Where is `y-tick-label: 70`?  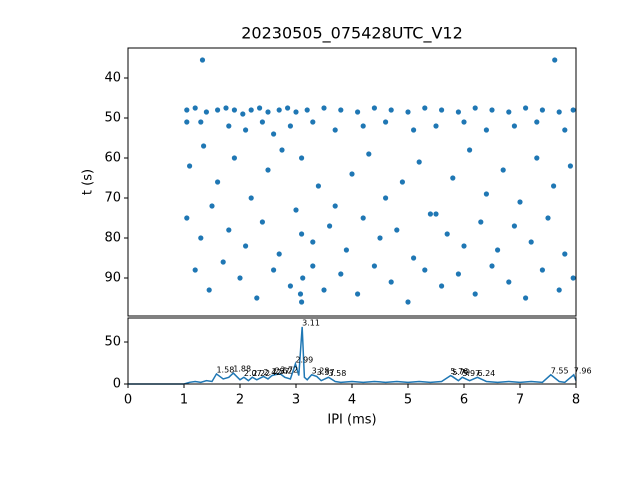 y-tick-label: 70 is located at coordinates (112, 198).